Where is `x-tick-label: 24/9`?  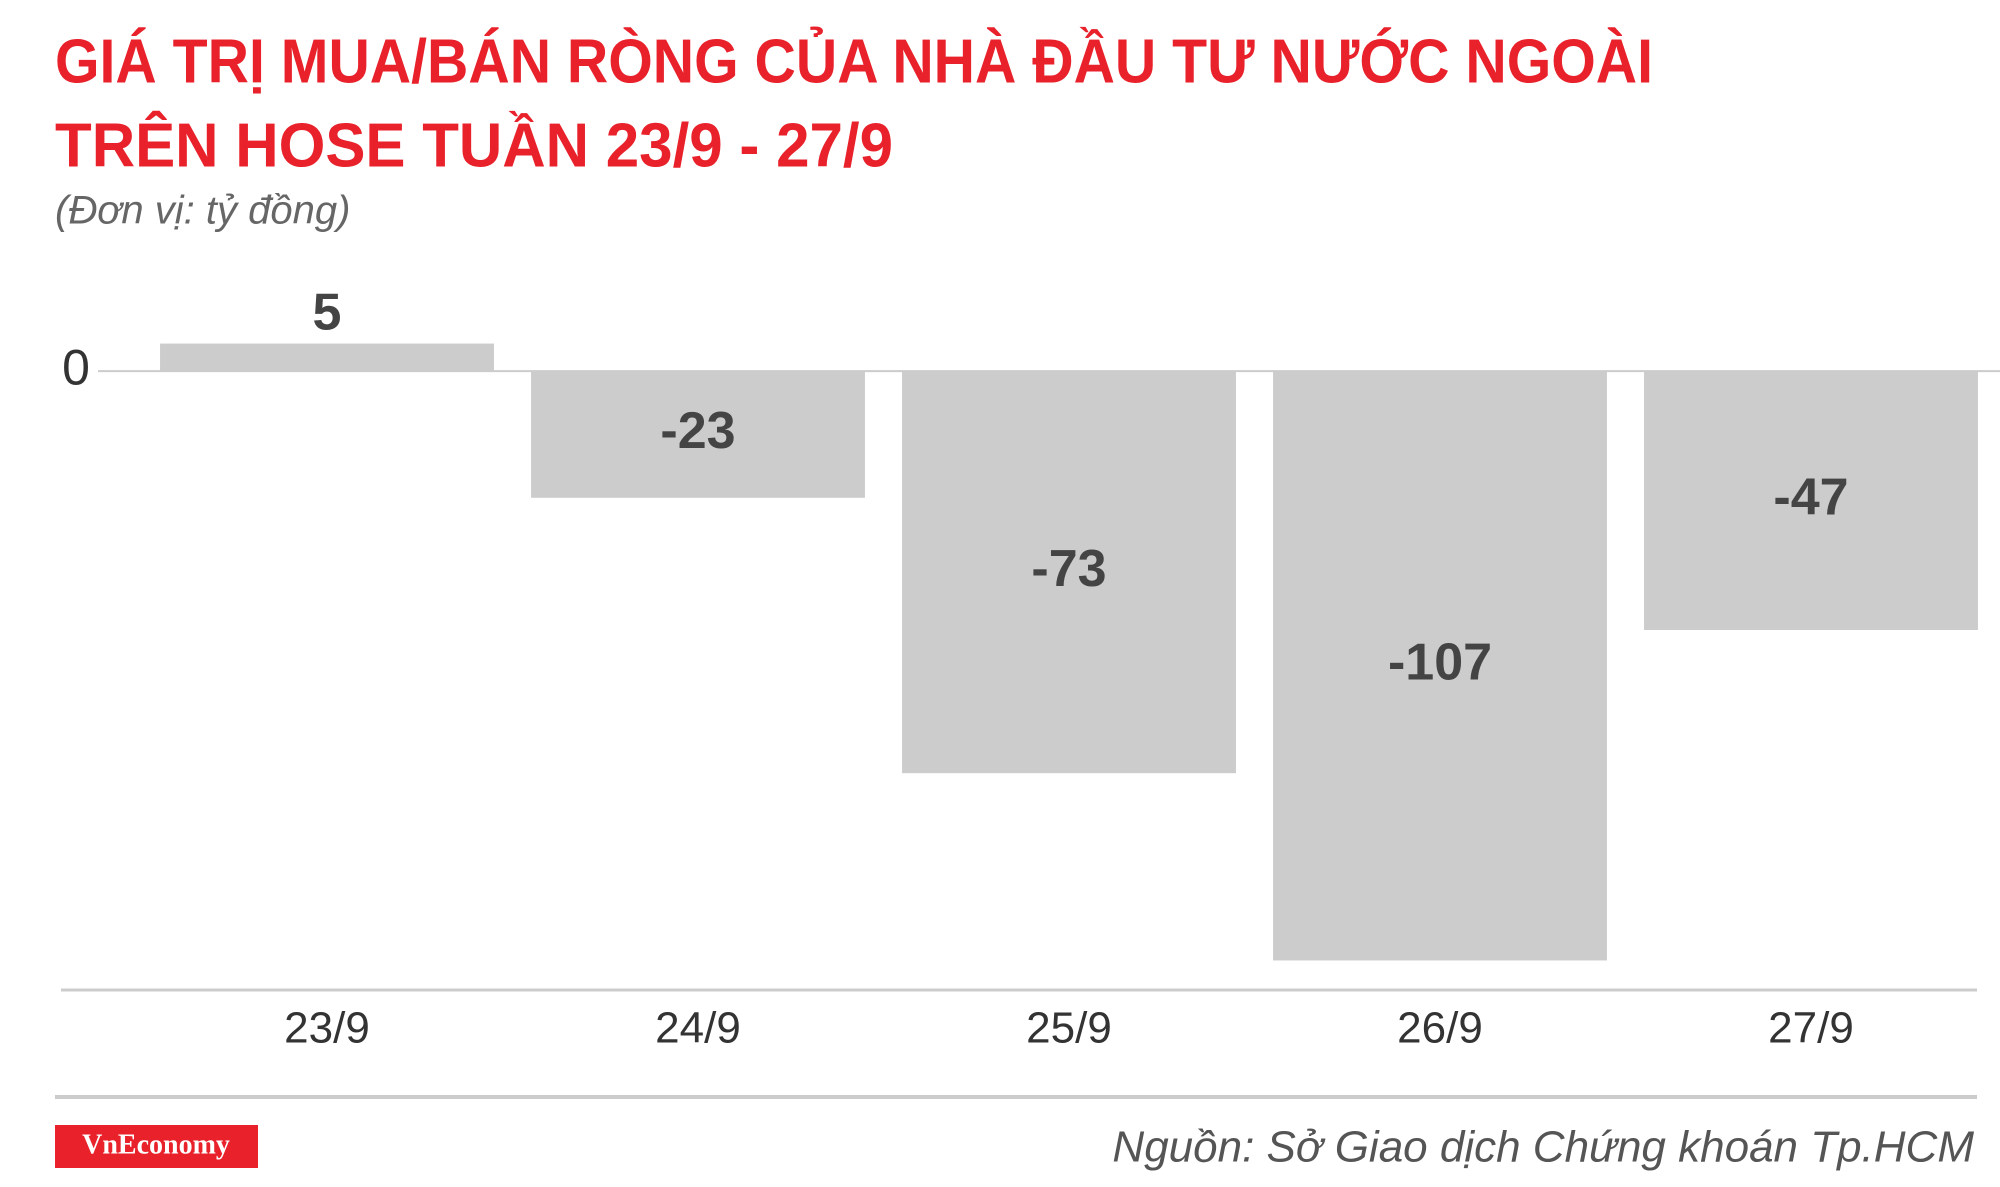 x-tick-label: 24/9 is located at coordinates (698, 1028).